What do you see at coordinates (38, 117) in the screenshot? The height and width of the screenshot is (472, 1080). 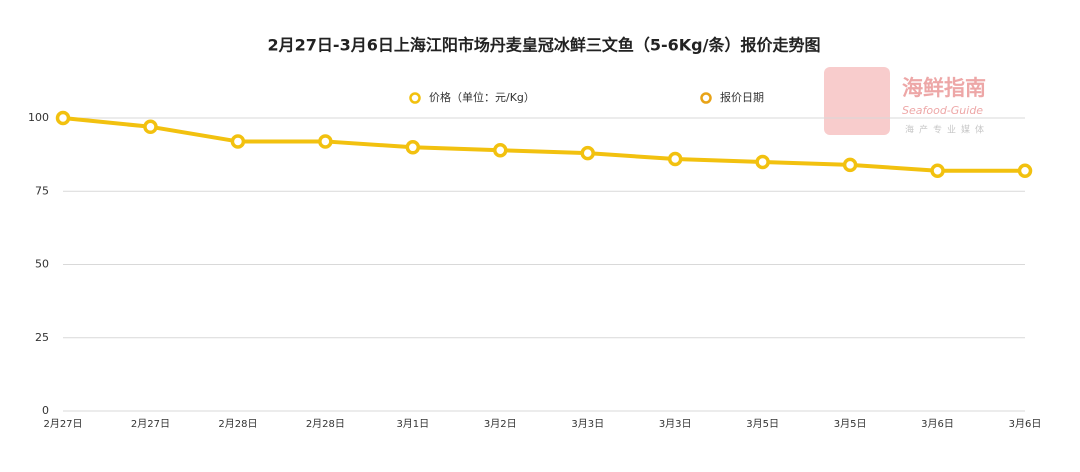 I see `y-tick-label: 100` at bounding box center [38, 117].